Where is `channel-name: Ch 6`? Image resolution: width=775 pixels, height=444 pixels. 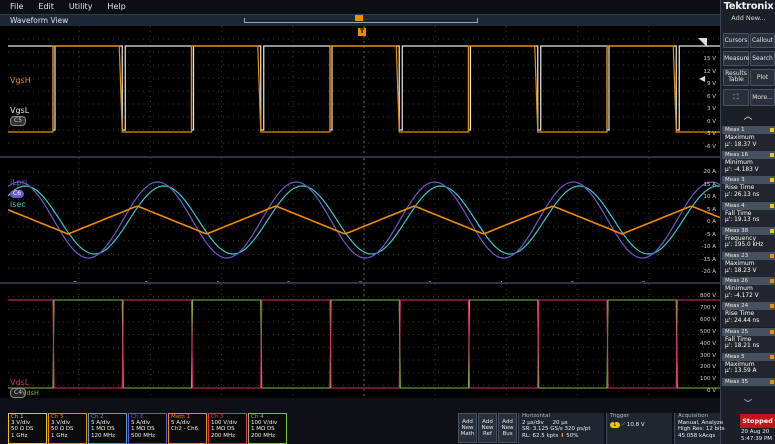 channel-name: Ch 6 is located at coordinates (137, 417).